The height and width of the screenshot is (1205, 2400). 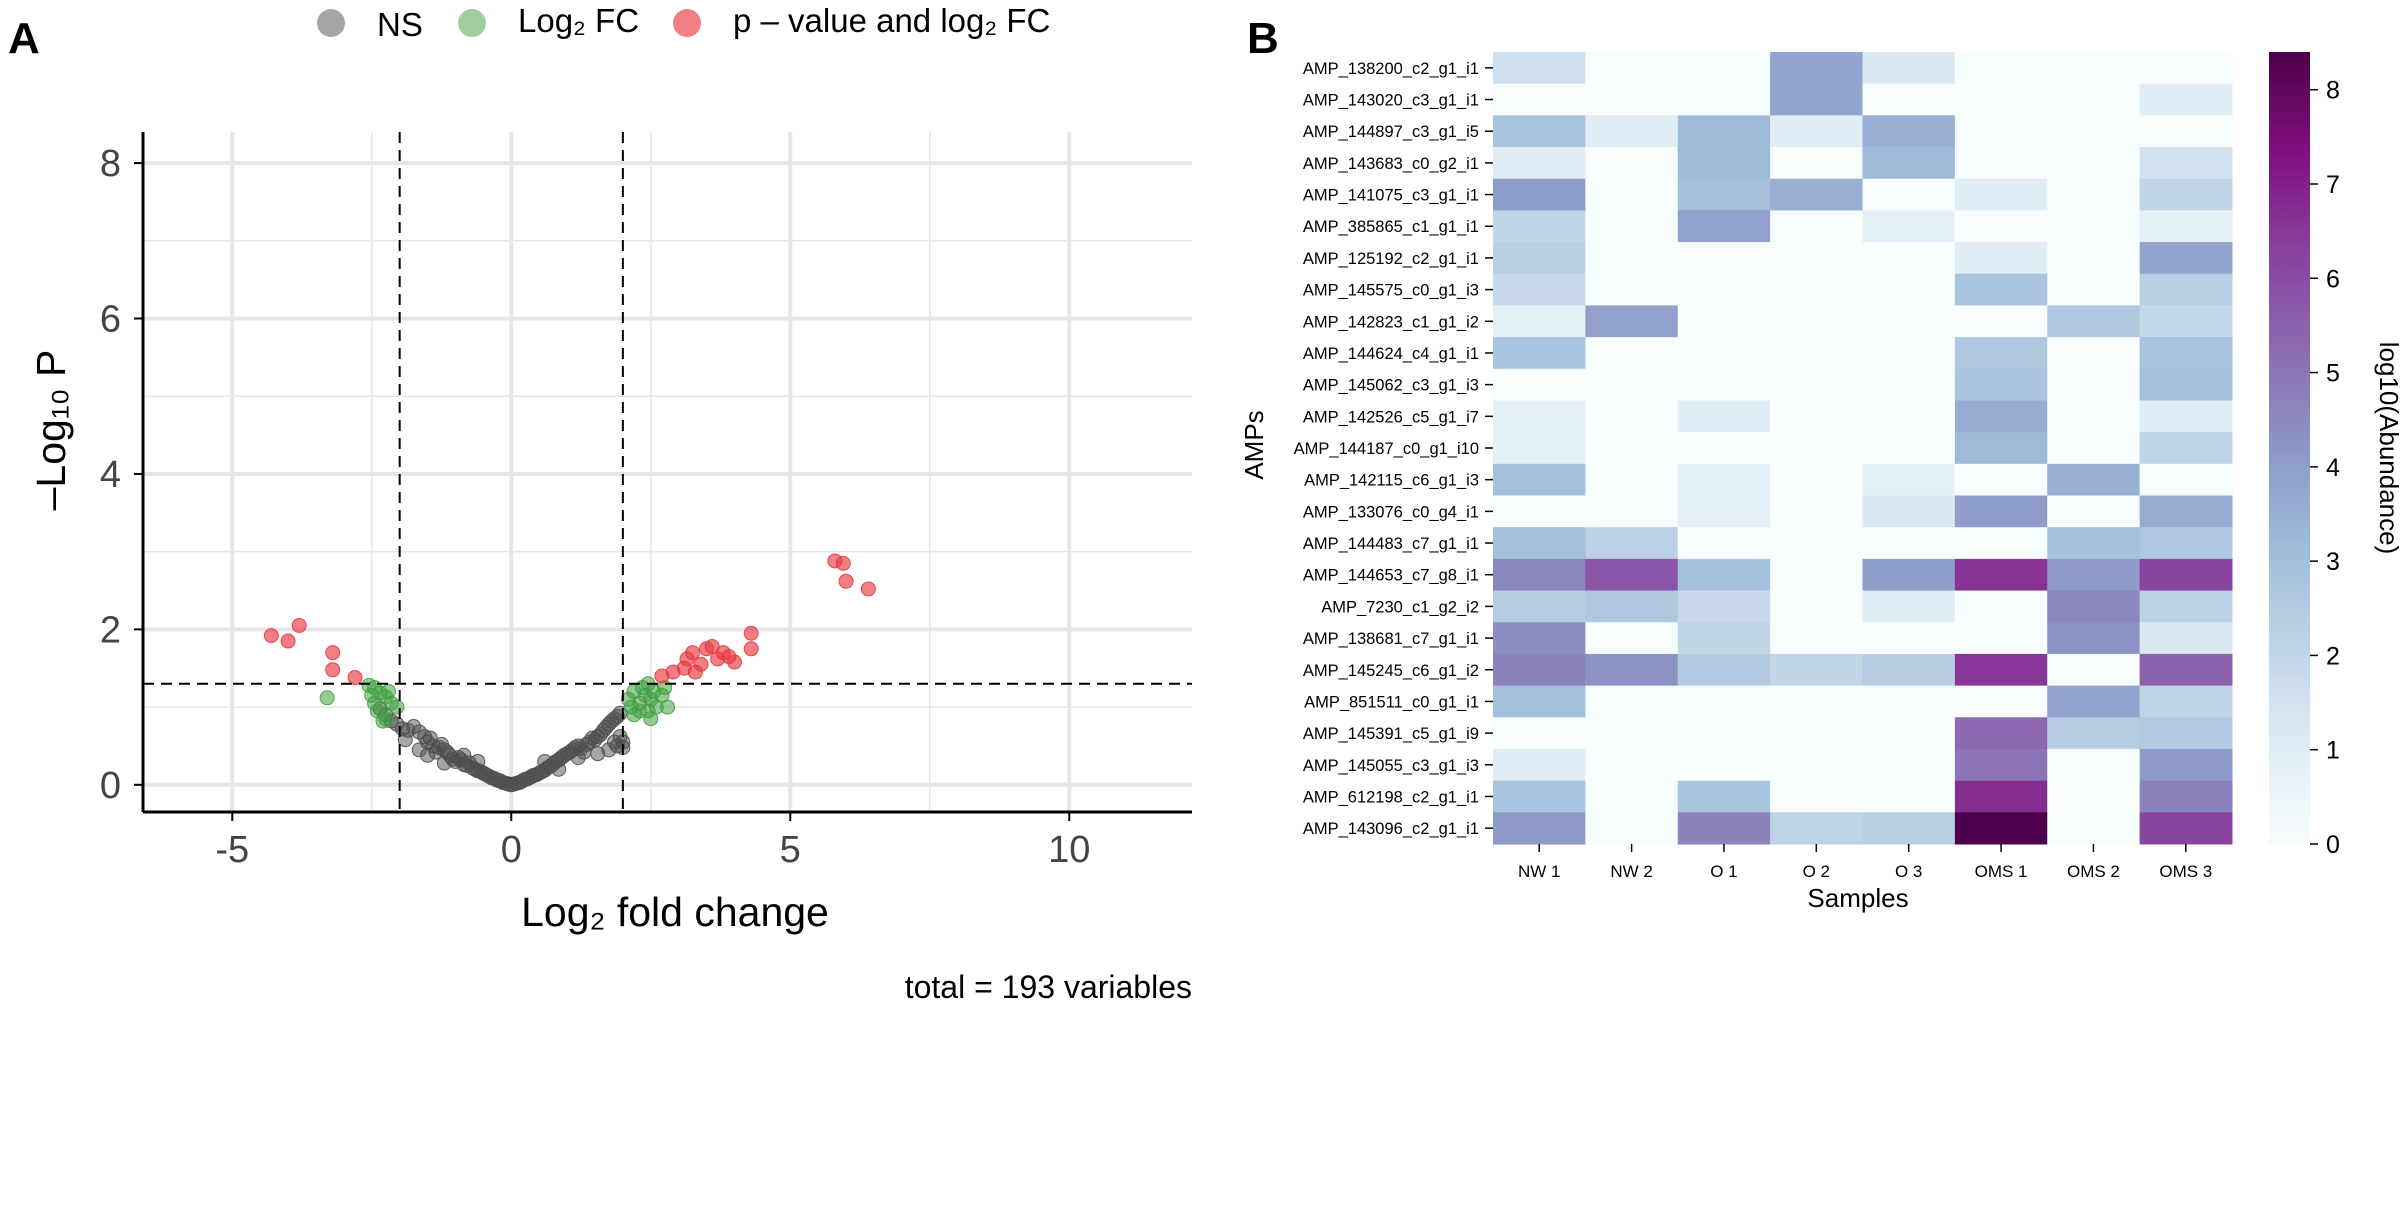 I want to click on heatmap-row-label: AMP_141075_c3_g1_i1, so click(x=1391, y=196).